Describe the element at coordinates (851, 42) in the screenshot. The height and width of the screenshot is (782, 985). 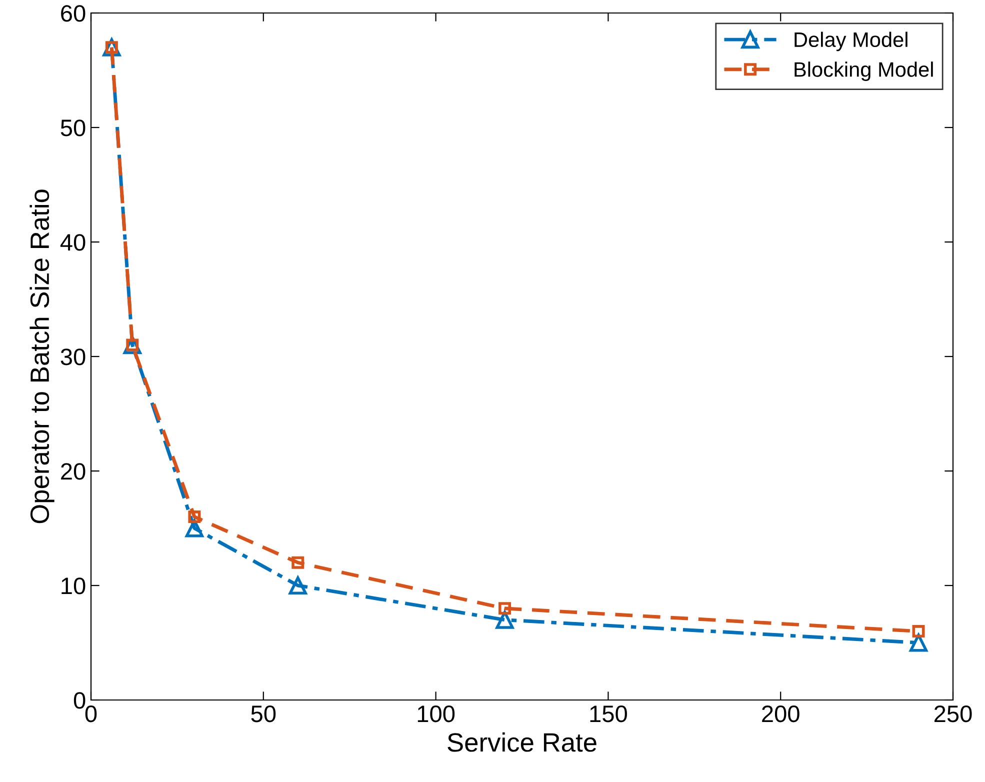
I see `legend-label: Delay Model` at that location.